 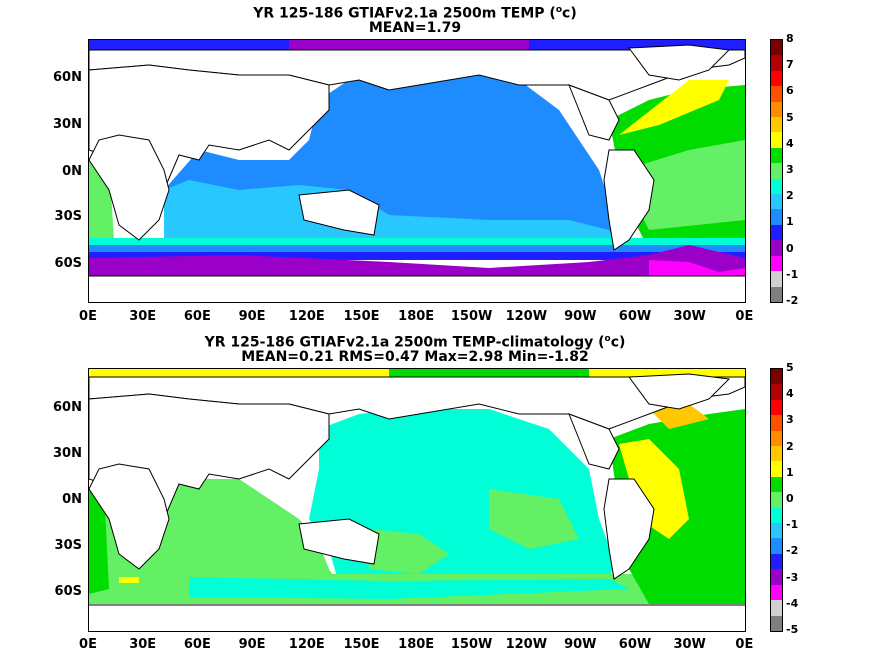 I want to click on panel1-colorbar, so click(x=776, y=171).